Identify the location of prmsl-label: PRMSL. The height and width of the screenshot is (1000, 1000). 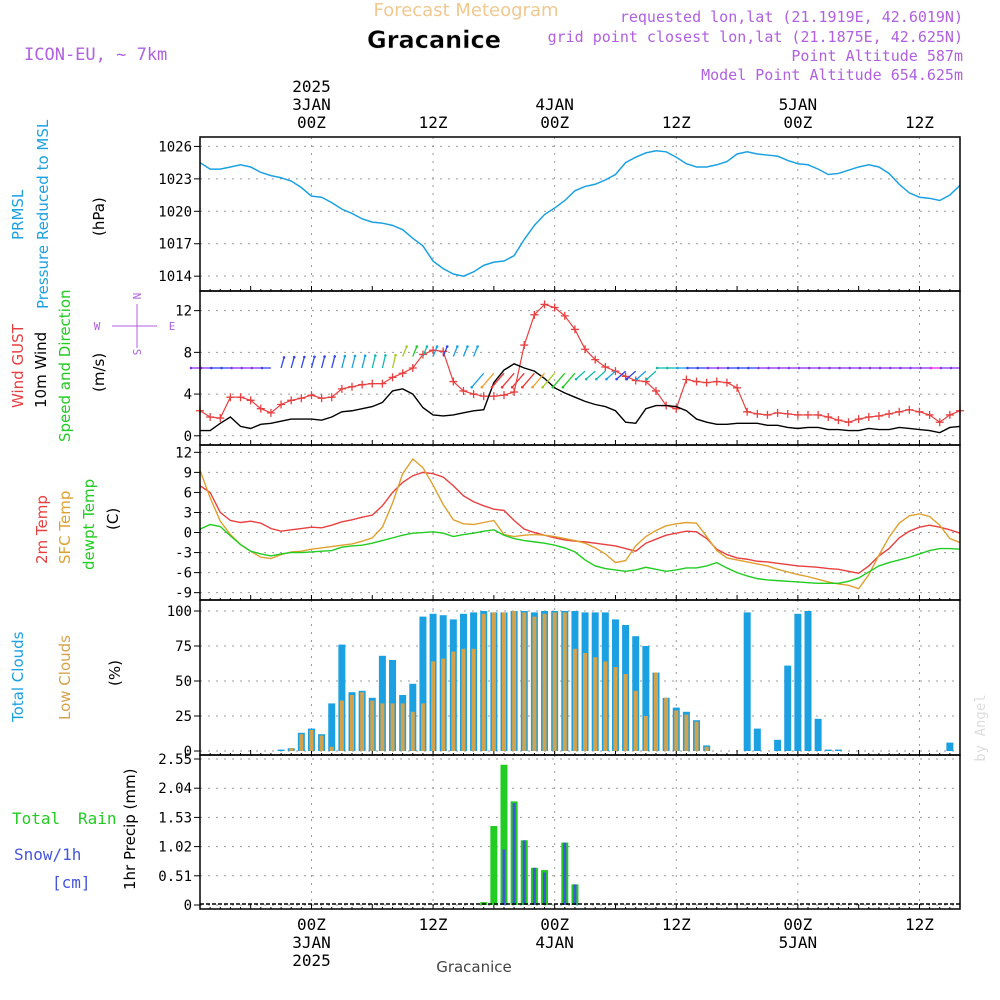
(18, 214).